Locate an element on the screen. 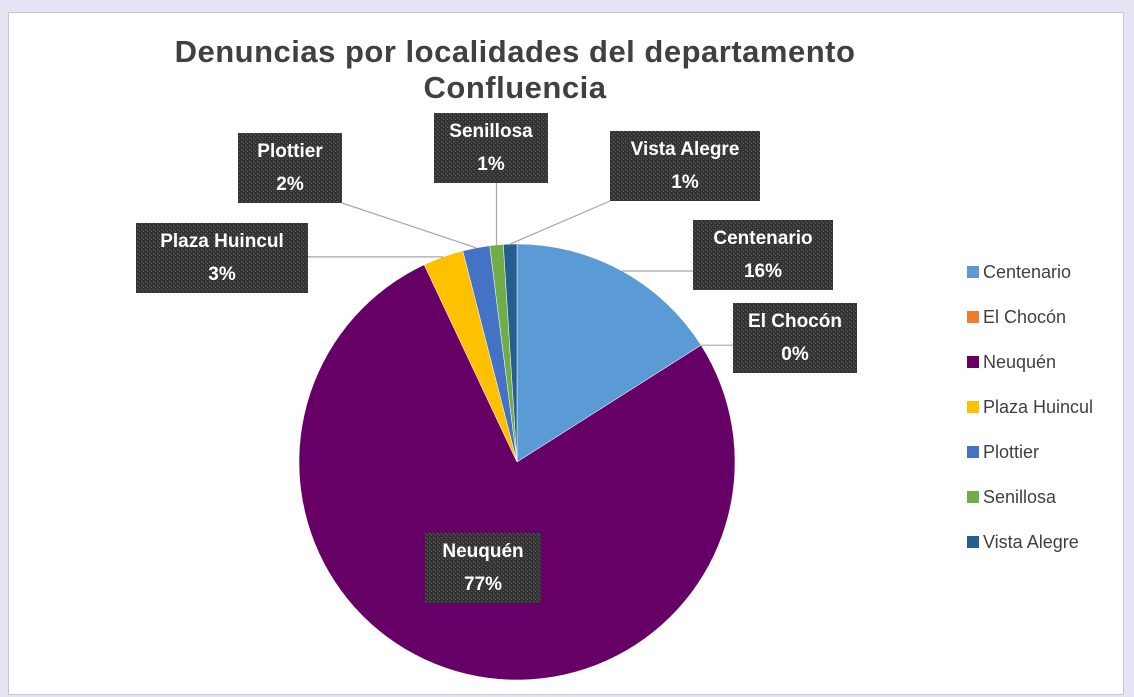  legend-label: Neuquén is located at coordinates (1019, 362).